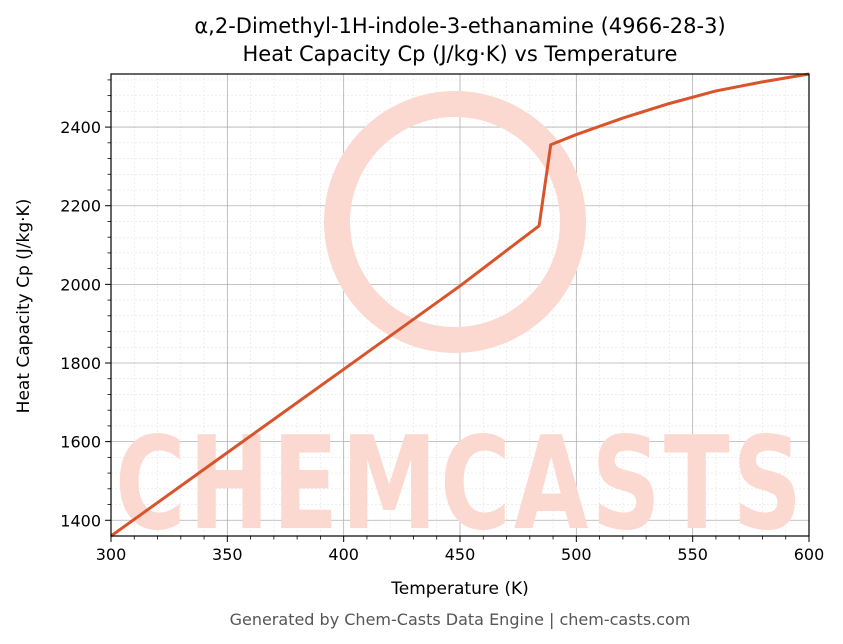 This screenshot has height=644, width=843. Describe the element at coordinates (809, 554) in the screenshot. I see `x-tick-label: 600` at that location.